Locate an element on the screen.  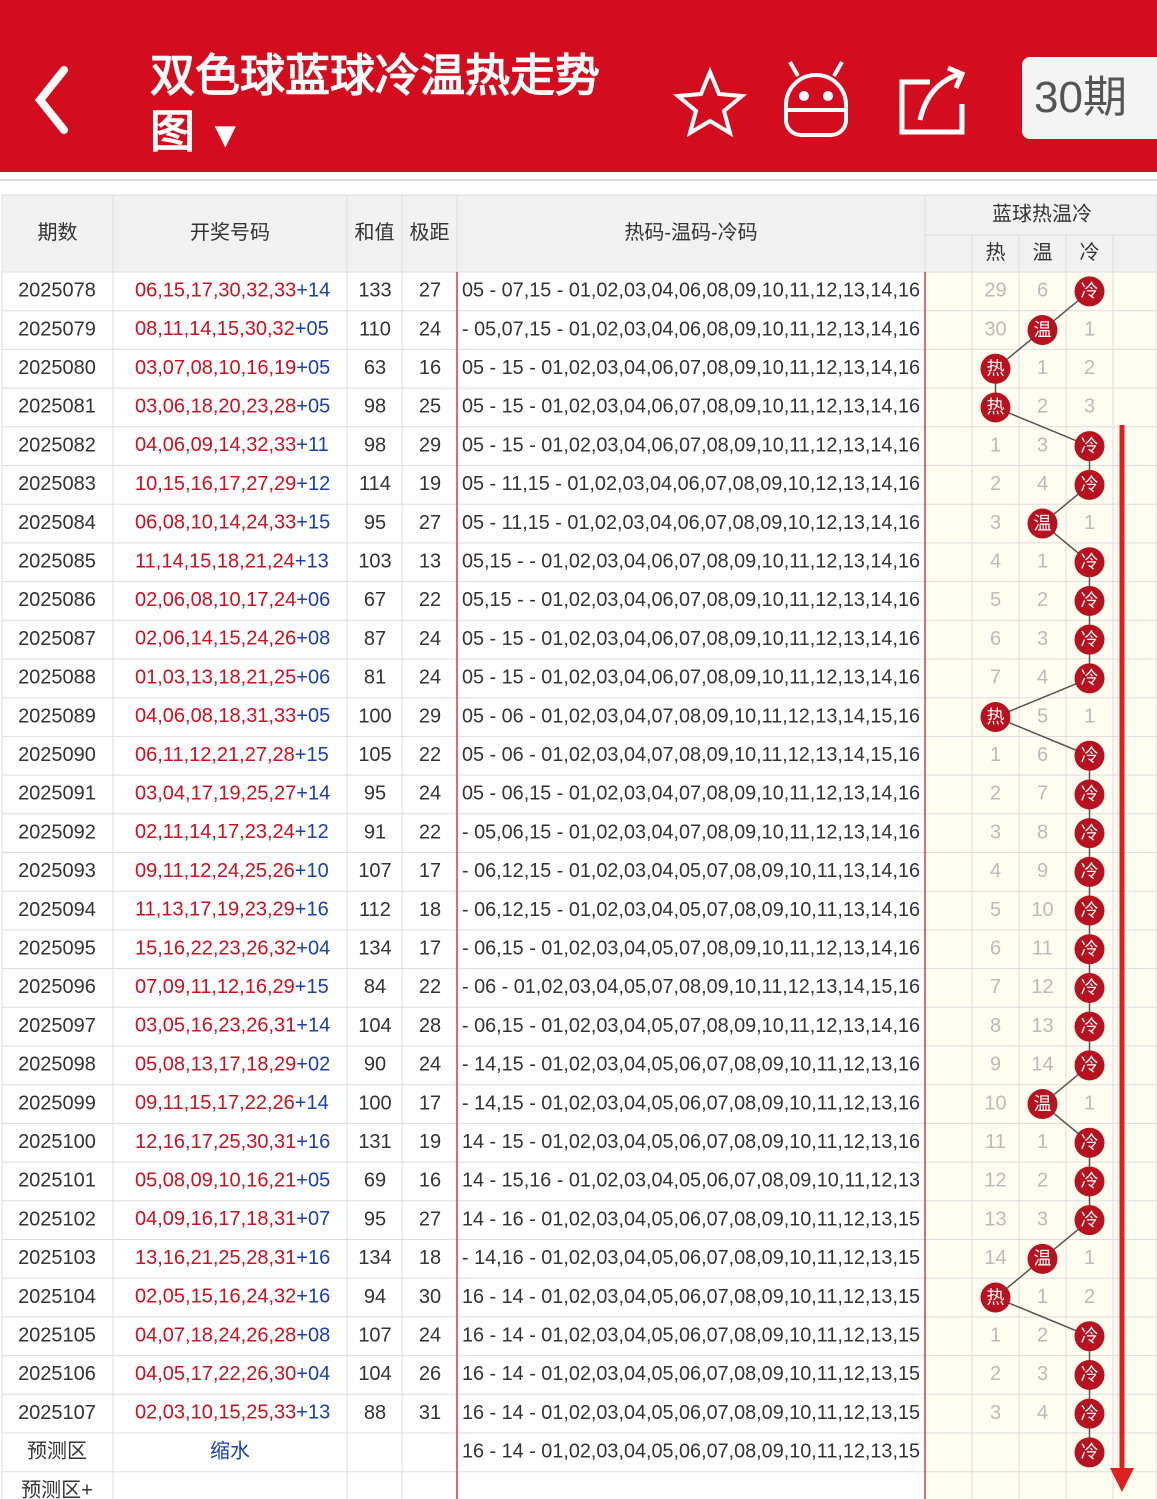
span: 19 is located at coordinates (430, 1142).